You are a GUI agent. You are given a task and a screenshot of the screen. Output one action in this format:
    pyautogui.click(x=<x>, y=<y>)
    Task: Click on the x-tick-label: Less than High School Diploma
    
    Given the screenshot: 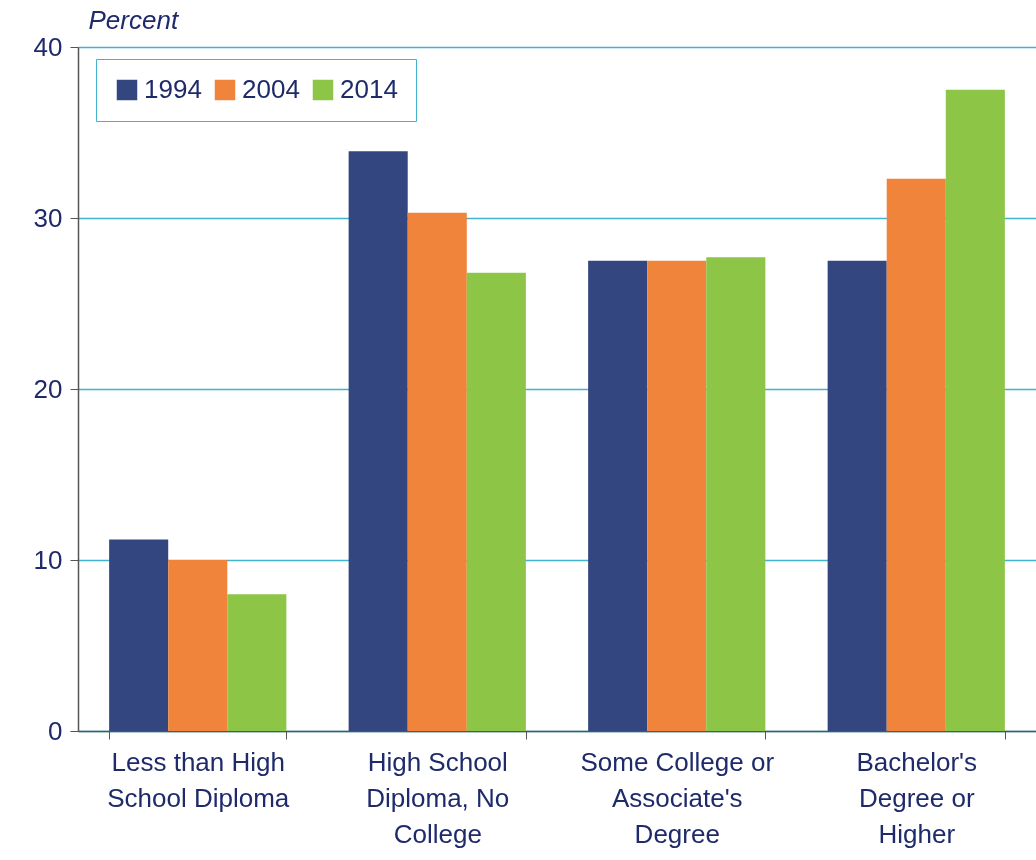 What is the action you would take?
    pyautogui.click(x=198, y=779)
    